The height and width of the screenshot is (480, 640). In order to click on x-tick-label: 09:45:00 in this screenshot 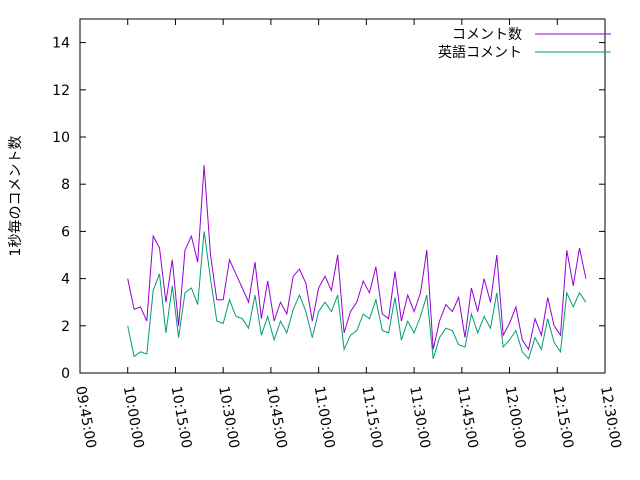, I will do `click(85, 417)`.